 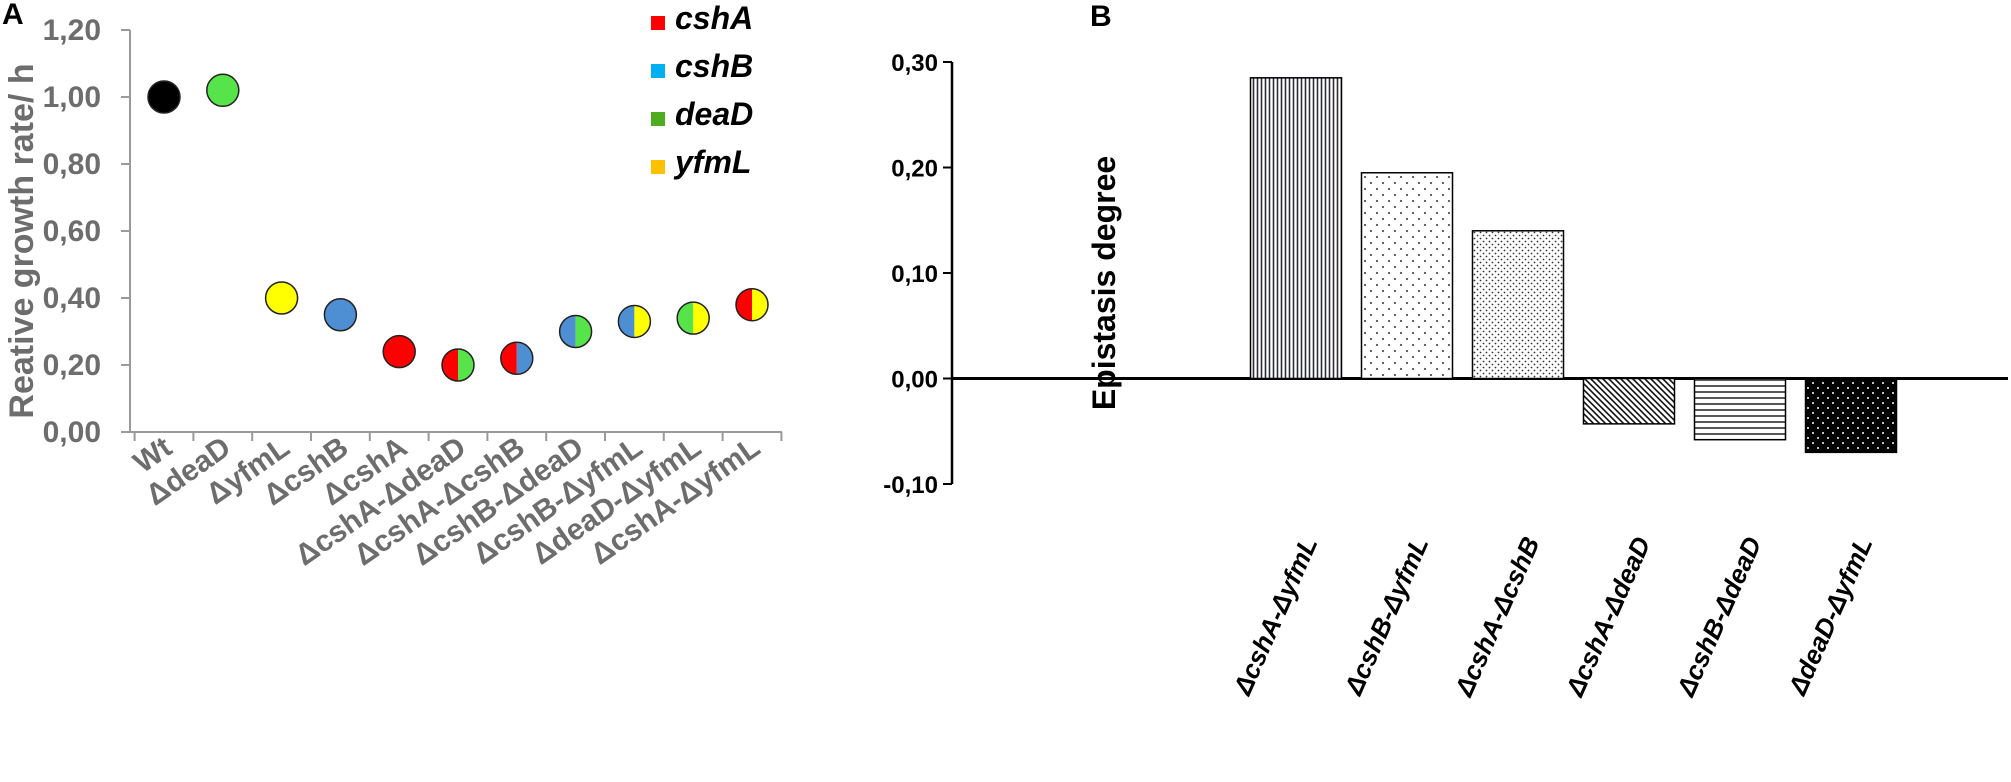 I want to click on x-tick-label: ΔdeaD-ΔyfmL, so click(x=1830, y=616).